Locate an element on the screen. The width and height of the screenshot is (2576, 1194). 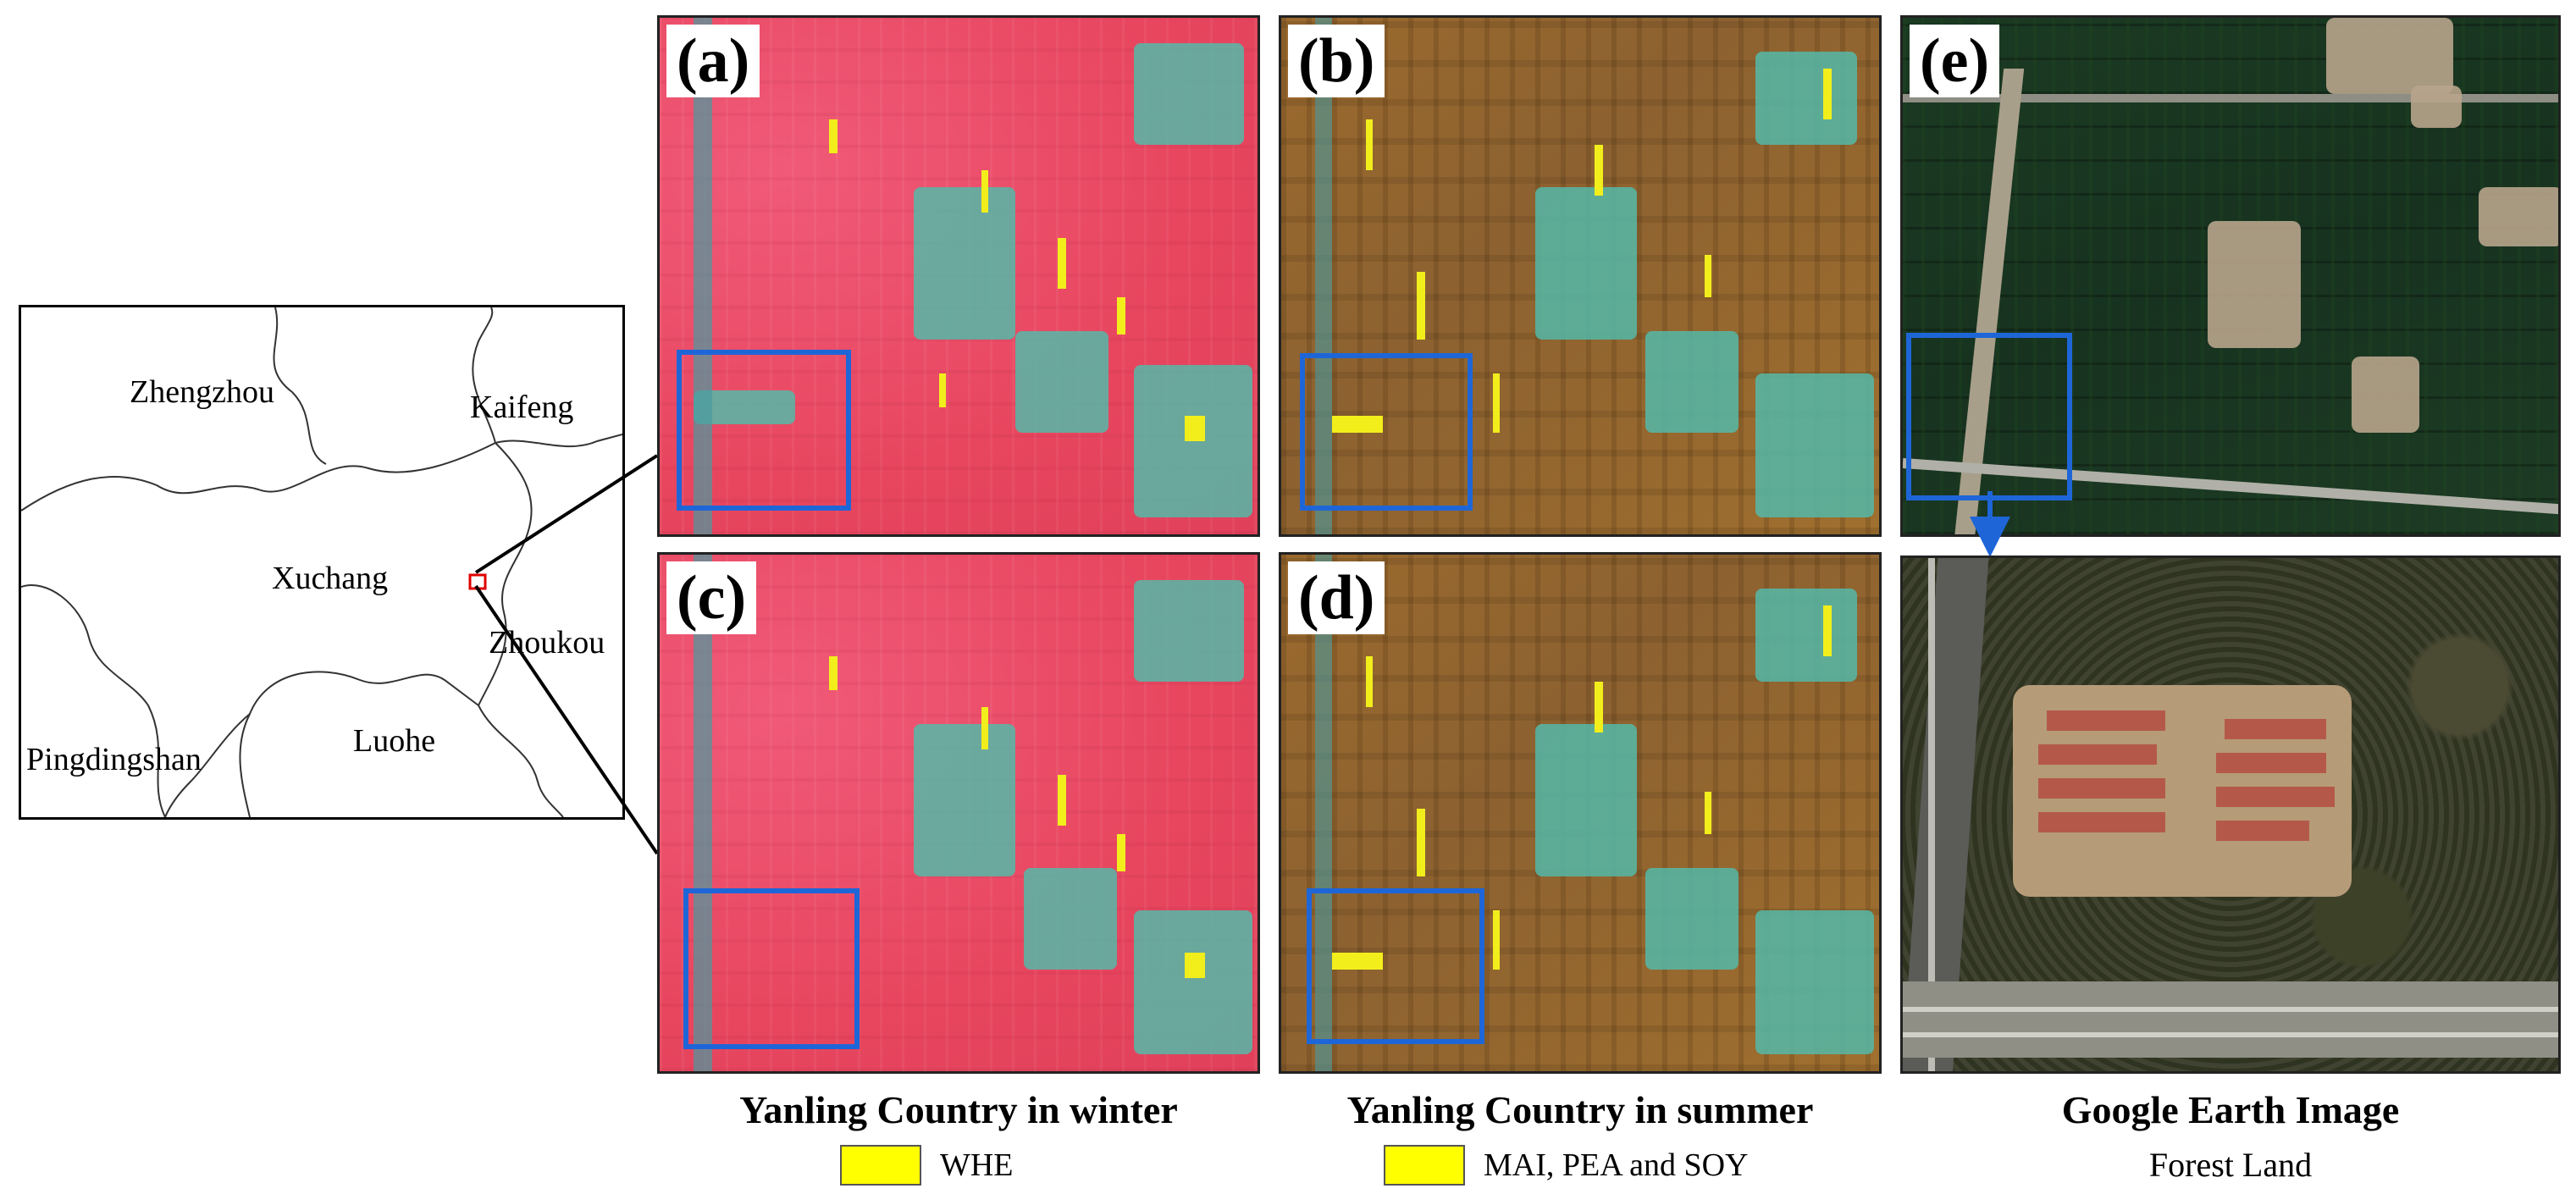
forest-land-zoom-image is located at coordinates (2230, 815).